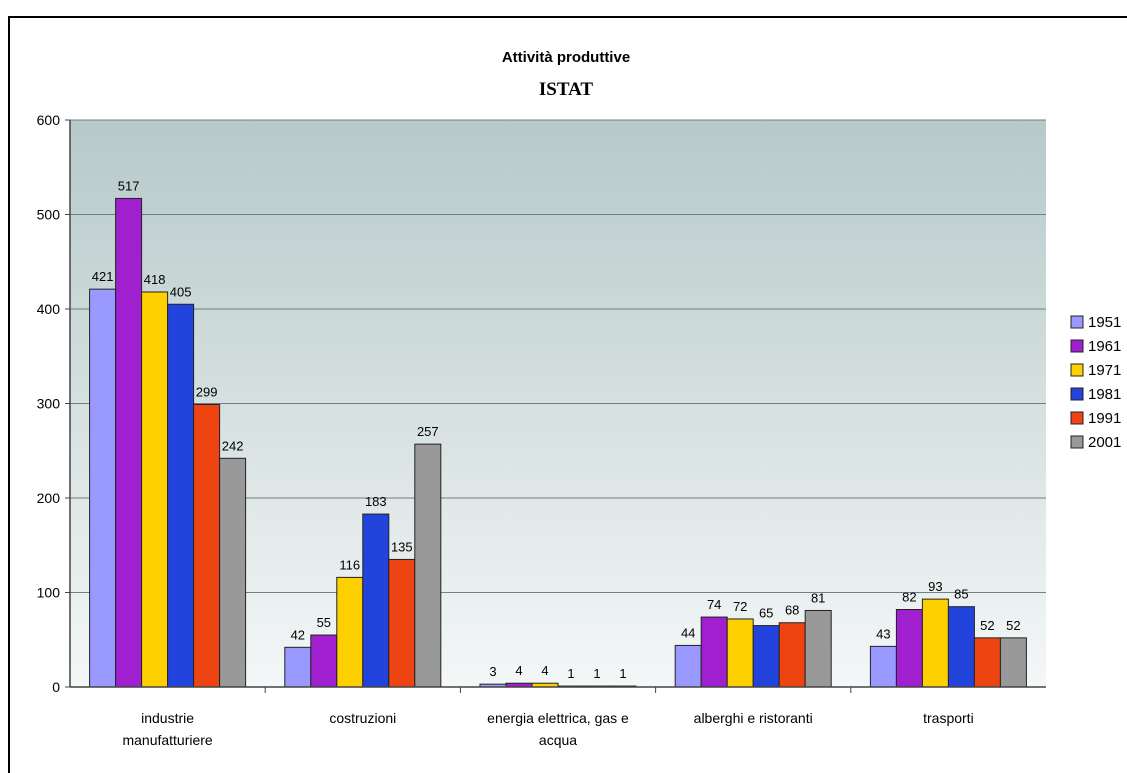 This screenshot has width=1127, height=773. I want to click on data-label: 65, so click(766, 613).